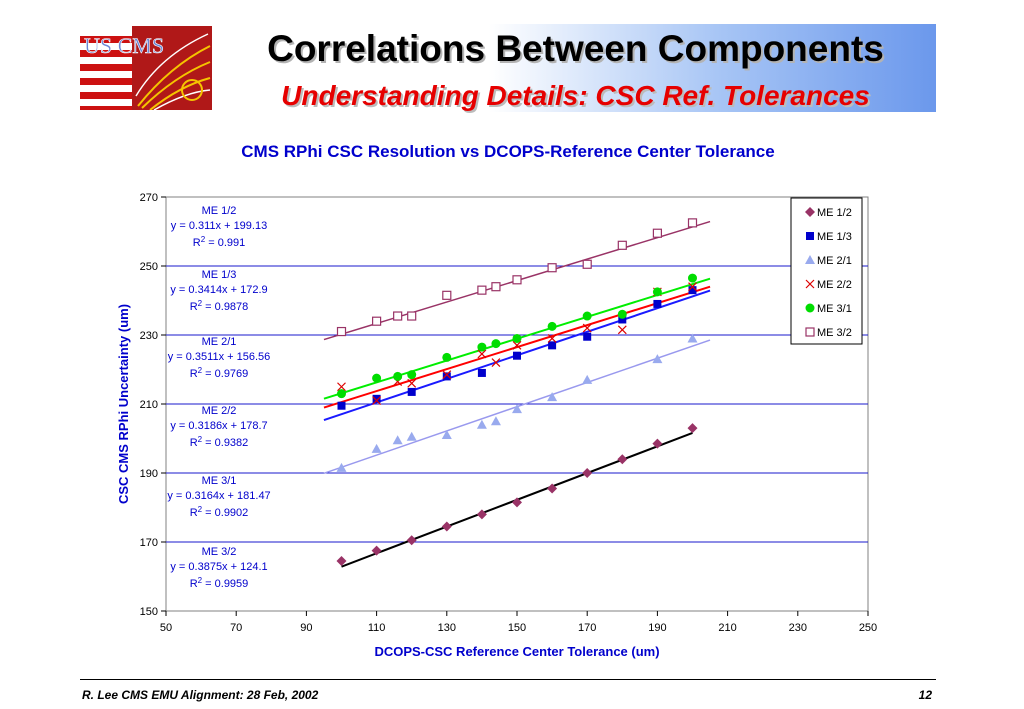 The width and height of the screenshot is (1024, 709). Describe the element at coordinates (925, 695) in the screenshot. I see `page-number: 12` at that location.